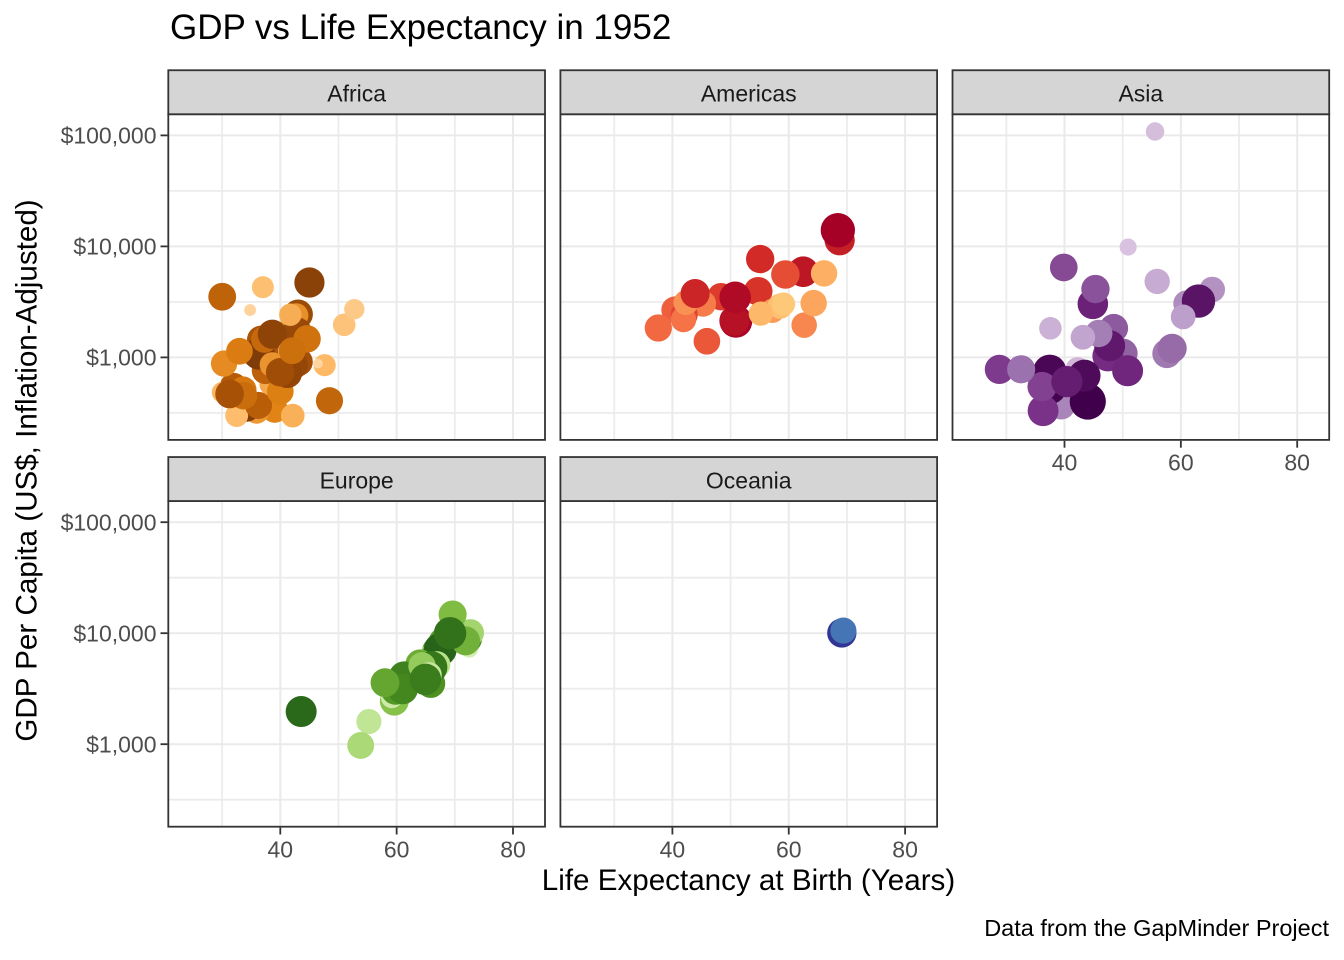 The width and height of the screenshot is (1344, 960). Describe the element at coordinates (357, 480) in the screenshot. I see `svg-text: Europe` at that location.